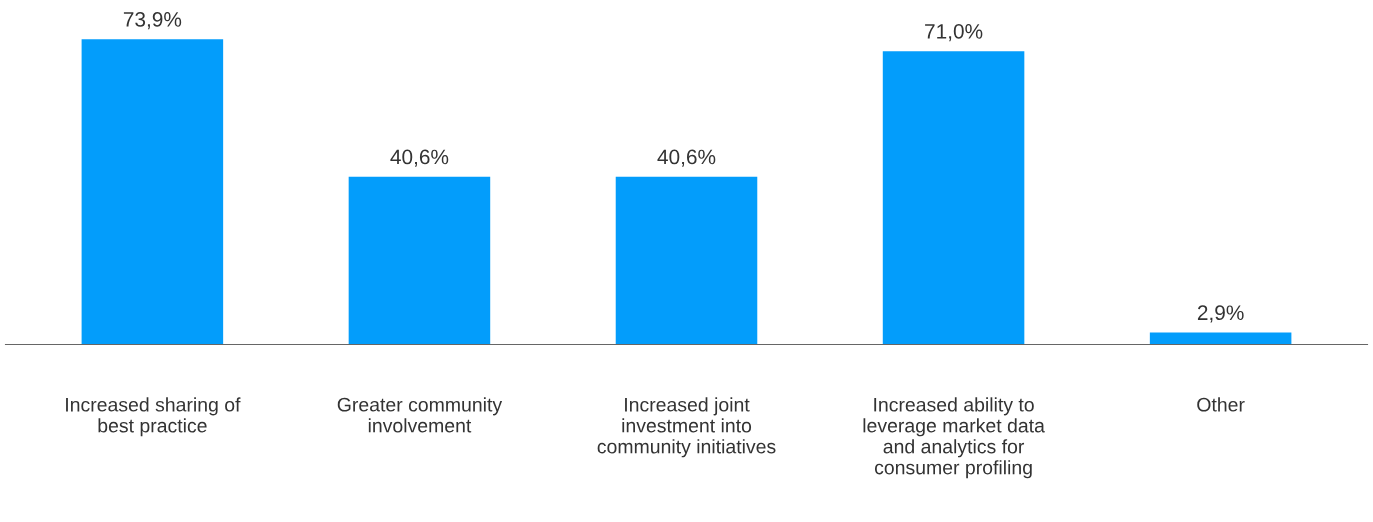 The image size is (1373, 522). What do you see at coordinates (1221, 404) in the screenshot?
I see `x-tick-label: Other` at bounding box center [1221, 404].